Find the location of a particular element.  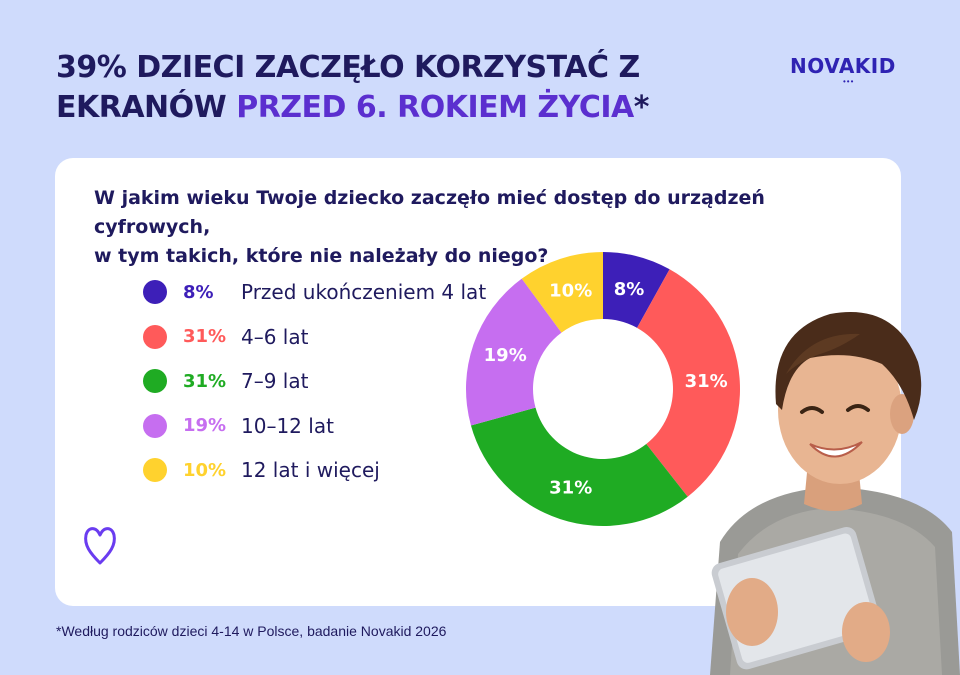

legend-label: 4–6 lat is located at coordinates (275, 336).